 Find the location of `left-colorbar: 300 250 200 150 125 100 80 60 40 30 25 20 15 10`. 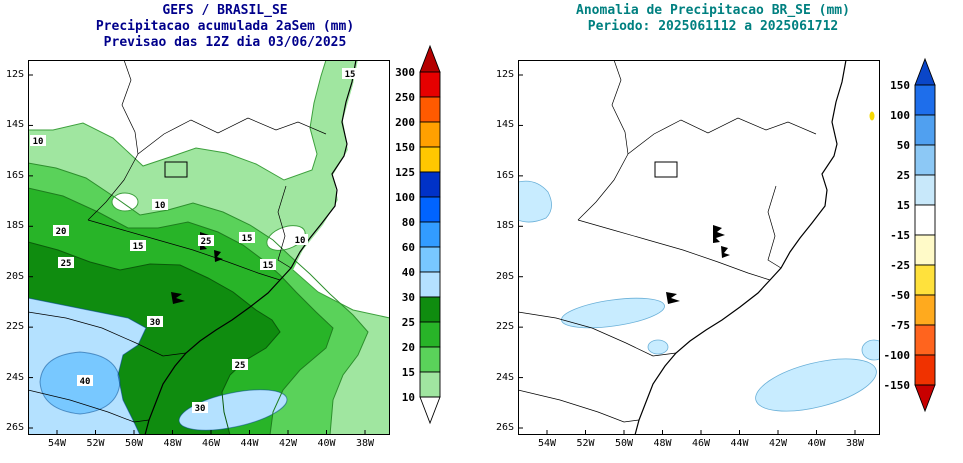

left-colorbar: 300 250 200 150 125 100 80 60 40 30 25 20 15 10 is located at coordinates (418, 234).